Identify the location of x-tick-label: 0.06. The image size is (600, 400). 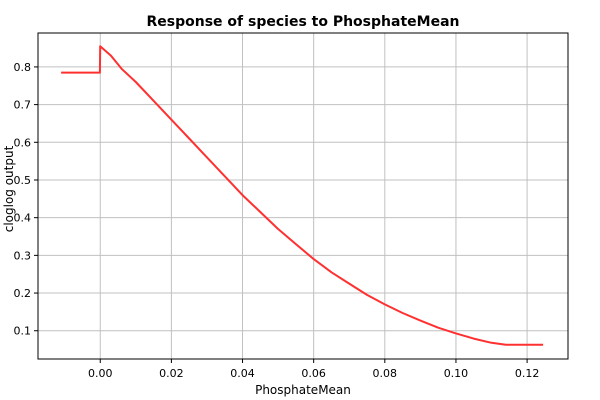
(313, 373).